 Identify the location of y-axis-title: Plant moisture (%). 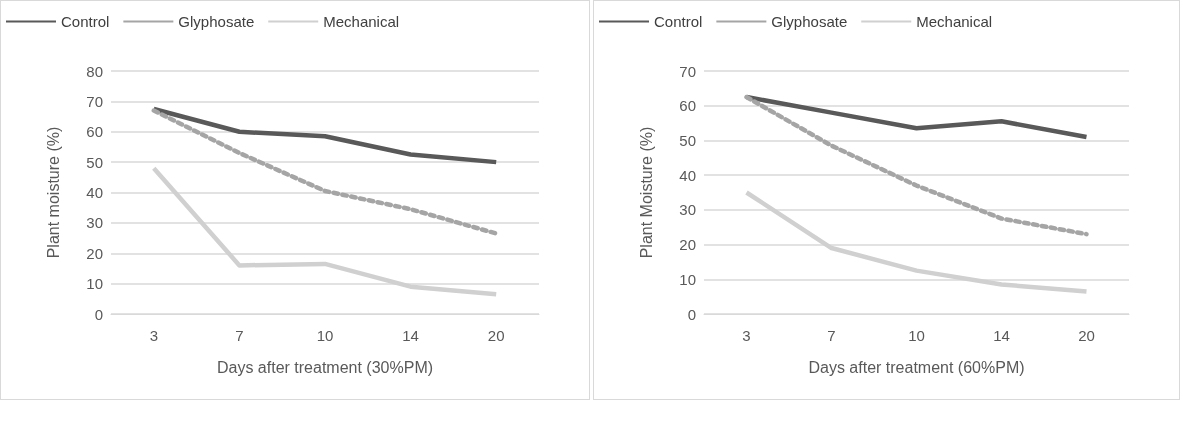
(53, 192).